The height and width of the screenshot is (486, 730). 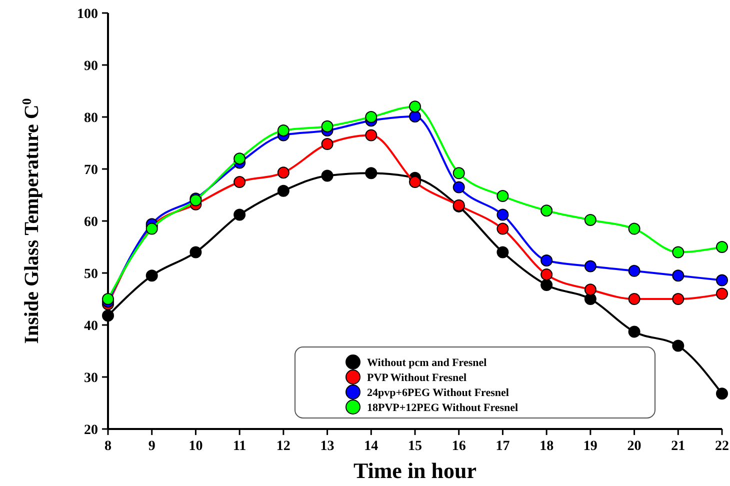 I want to click on x-tick-label: 10, so click(x=195, y=446).